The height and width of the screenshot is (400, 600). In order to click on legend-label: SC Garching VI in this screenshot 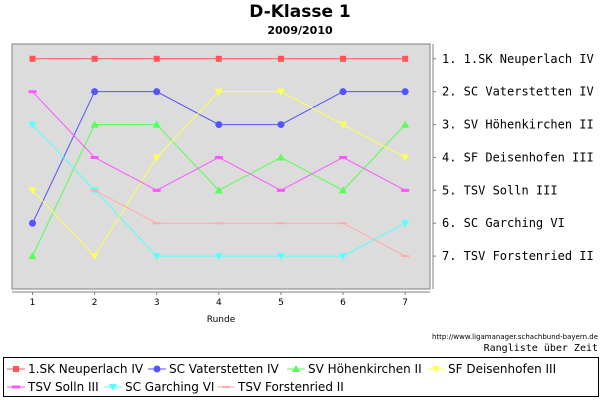, I will do `click(170, 387)`.